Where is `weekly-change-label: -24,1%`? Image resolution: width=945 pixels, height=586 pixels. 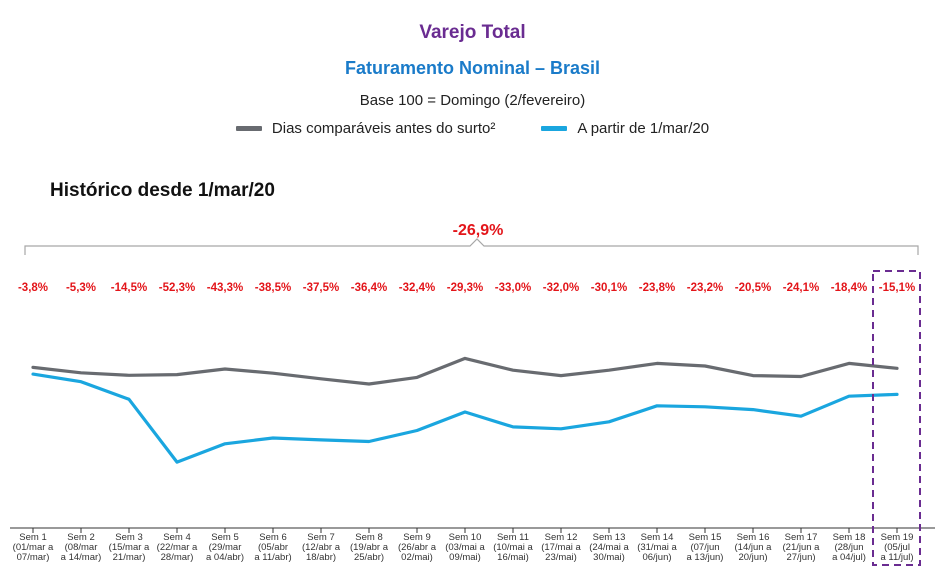
weekly-change-label: -24,1% is located at coordinates (801, 288).